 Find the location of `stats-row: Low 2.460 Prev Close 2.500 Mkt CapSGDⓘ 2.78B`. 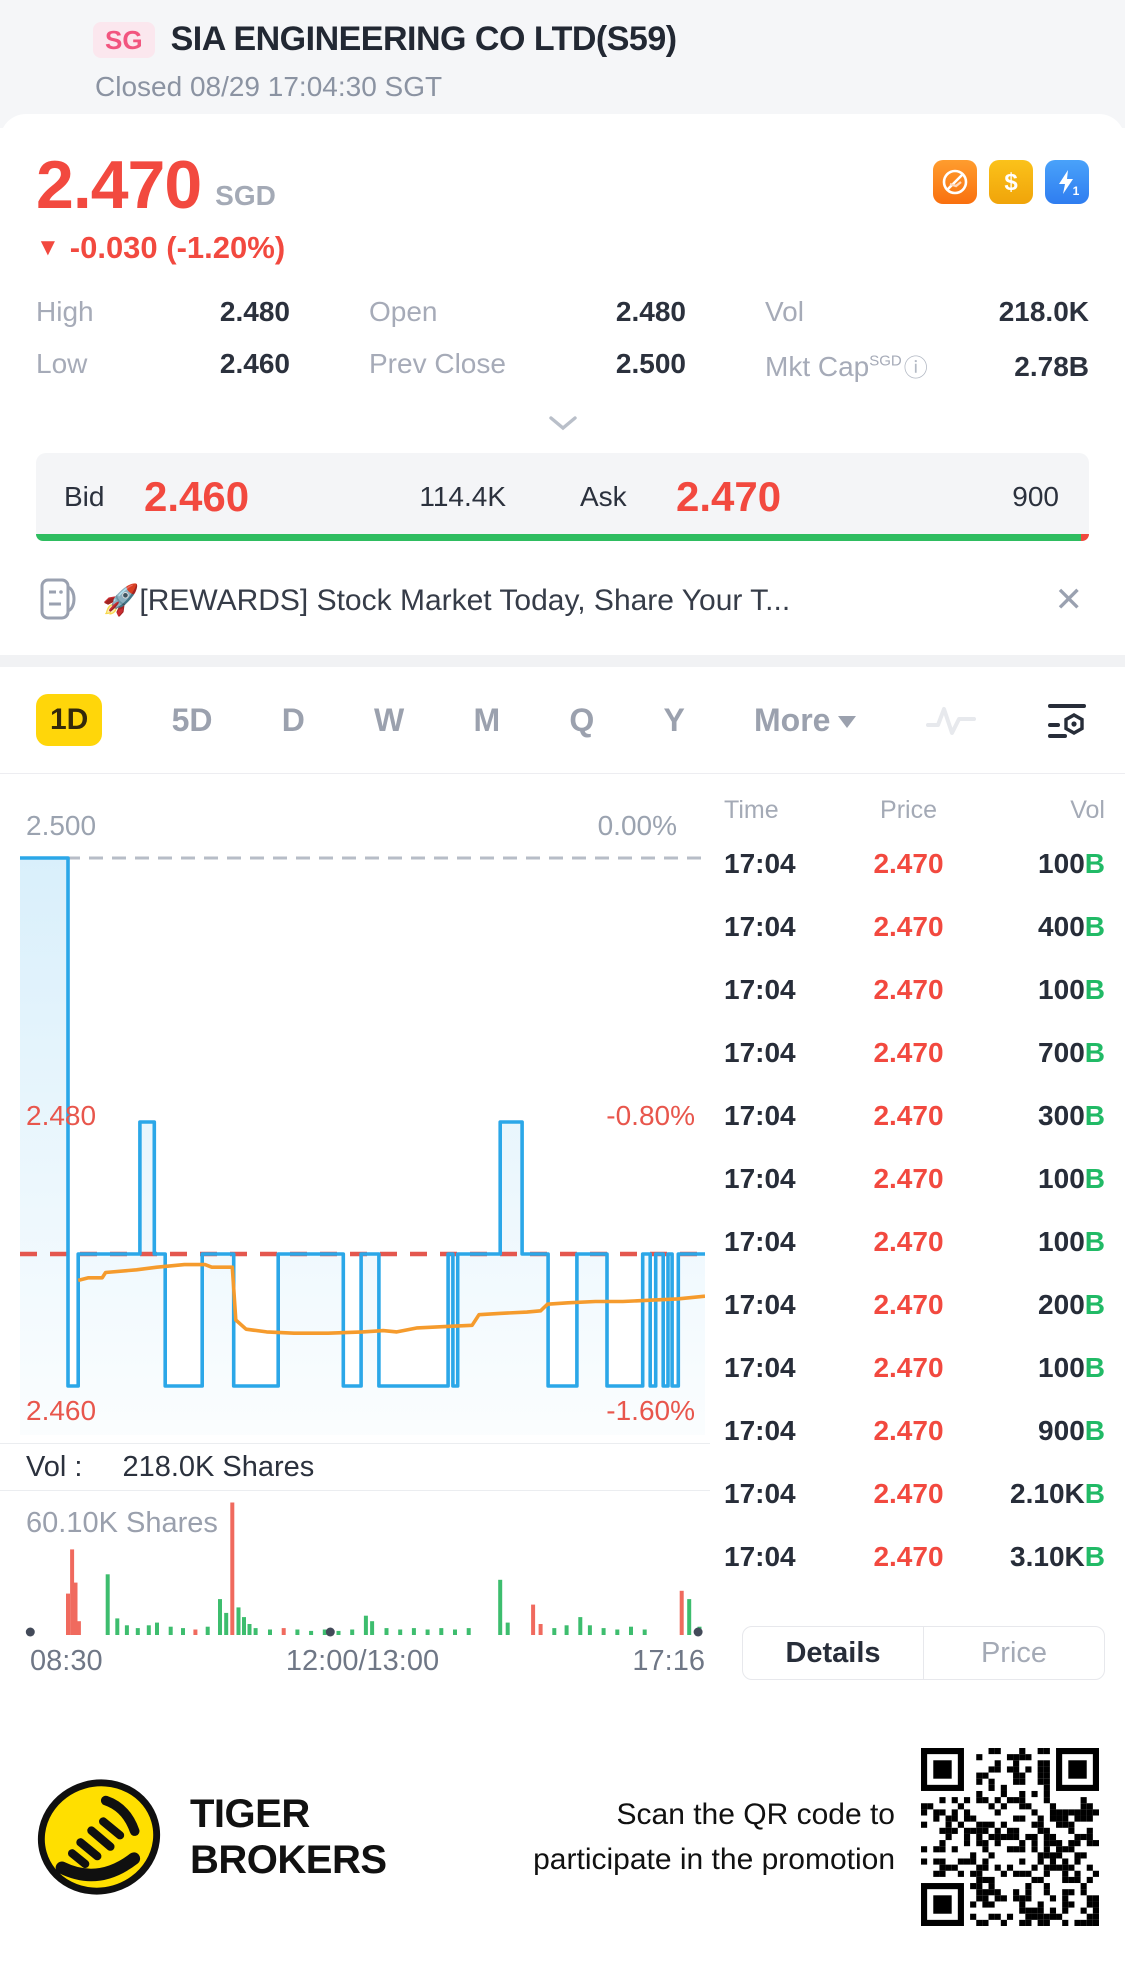

stats-row: Low 2.460 Prev Close 2.500 Mkt CapSGDⓘ 2.78B is located at coordinates (562, 365).